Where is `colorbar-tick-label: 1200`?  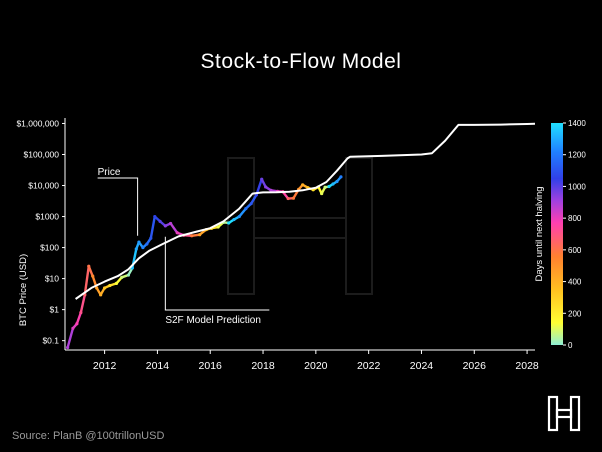
colorbar-tick-label: 1200 is located at coordinates (577, 155).